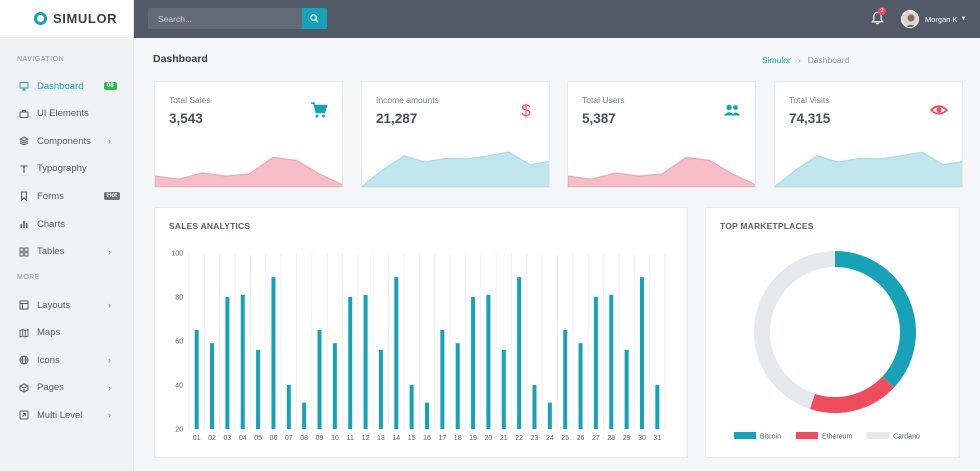  Describe the element at coordinates (933, 19) in the screenshot. I see `user-menu: Morgan K ▼` at that location.